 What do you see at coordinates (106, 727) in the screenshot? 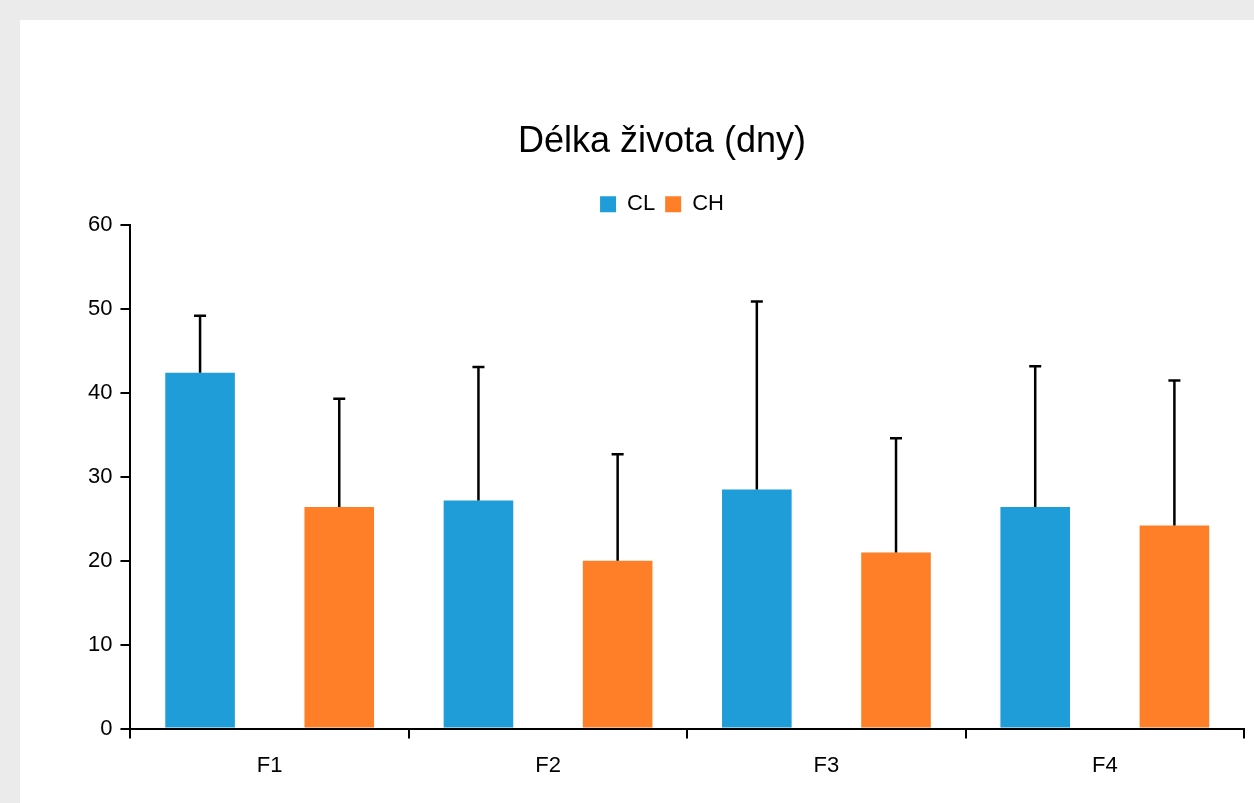
I see `y-tick-label: 0` at bounding box center [106, 727].